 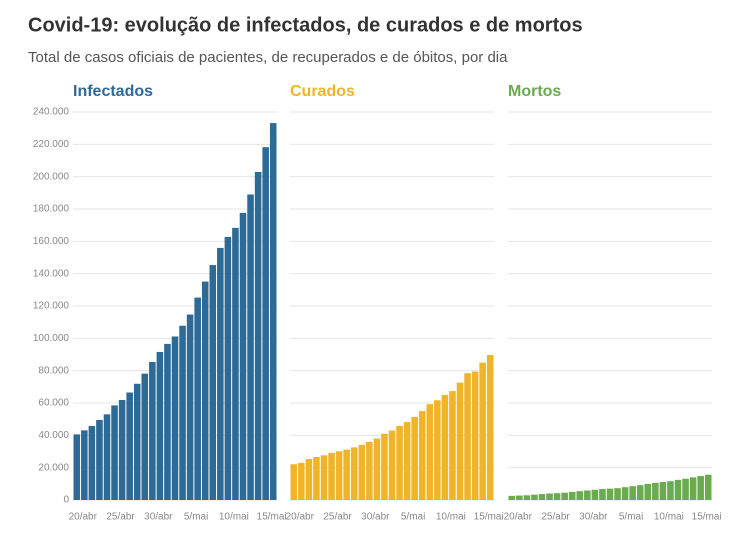 What do you see at coordinates (51, 306) in the screenshot?
I see `y-tick-label: 120.000` at bounding box center [51, 306].